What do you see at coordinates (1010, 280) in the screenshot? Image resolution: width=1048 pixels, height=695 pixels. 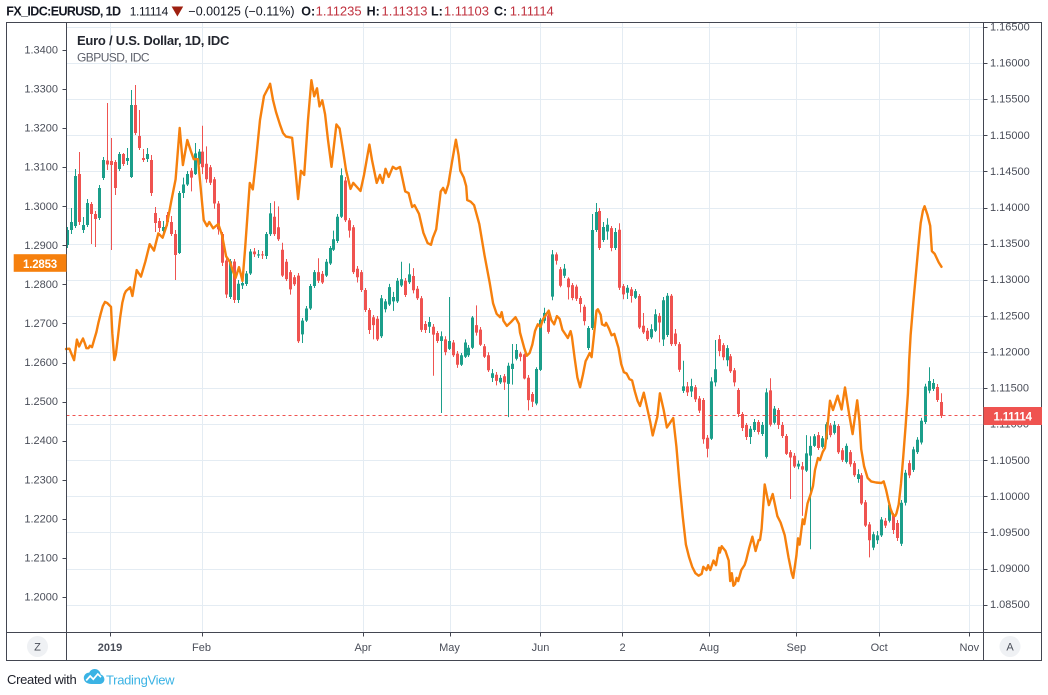 I see `svg-text: 1.13000` at bounding box center [1010, 280].